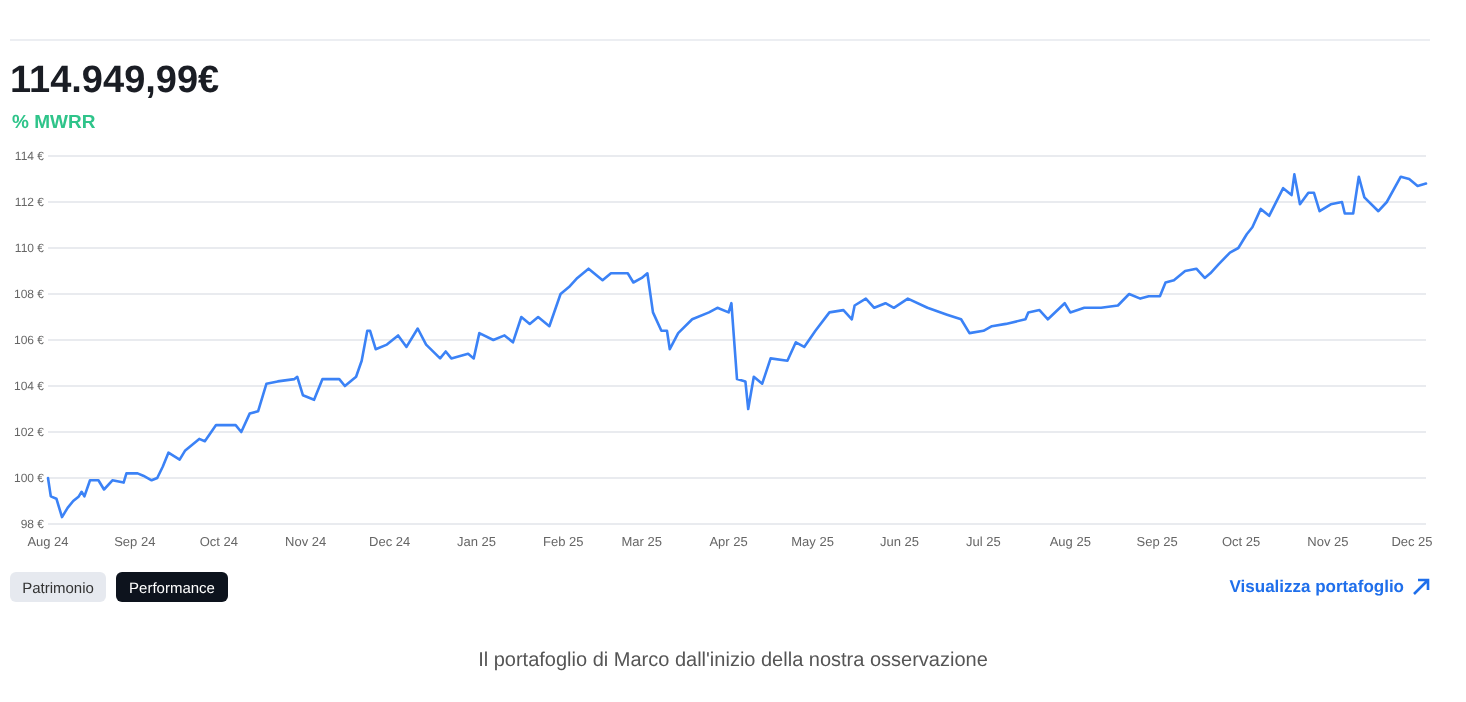  I want to click on chart-subtitle: % MWRR, so click(54, 123).